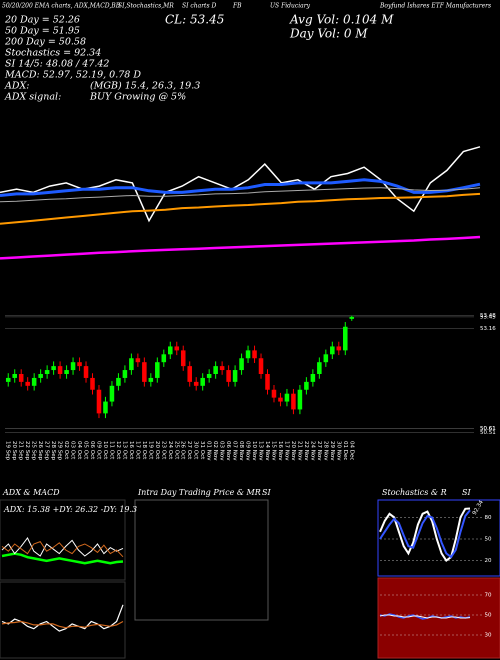 The height and width of the screenshot is (660, 500). What do you see at coordinates (196, 450) in the screenshot?
I see `x-tick-label: 30 Oct` at bounding box center [196, 450].